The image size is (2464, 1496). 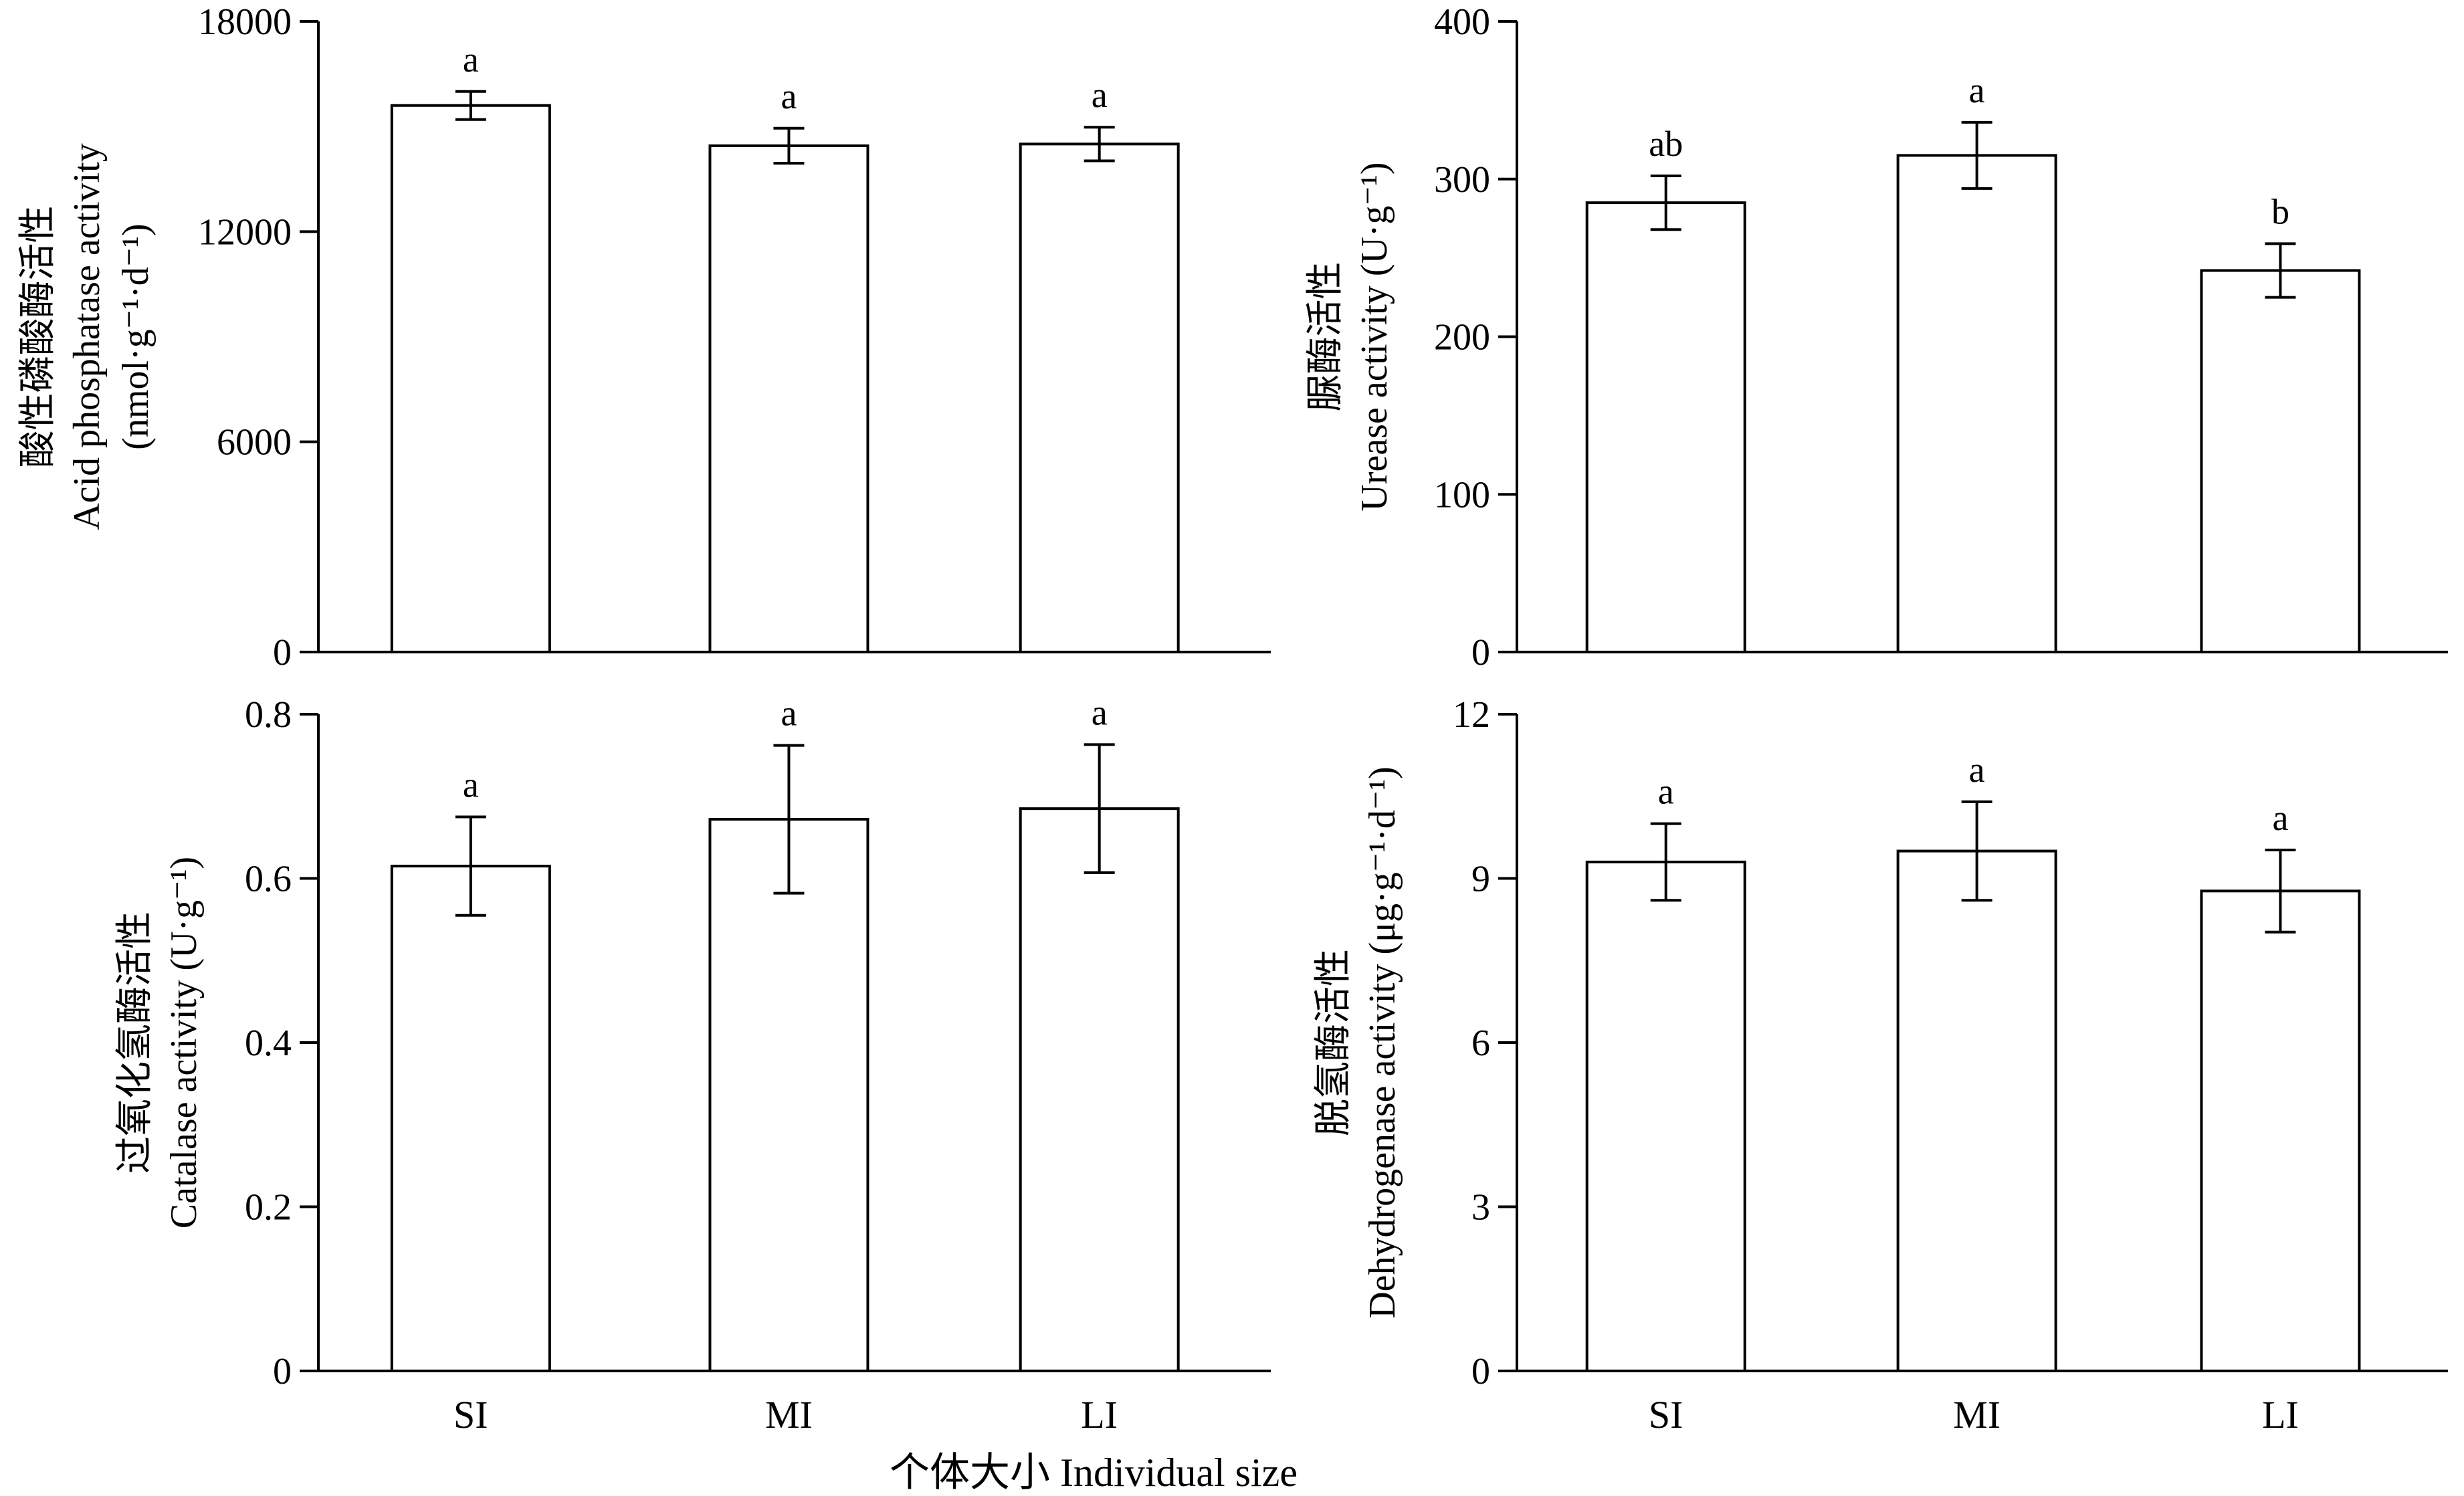 I want to click on y-tick-label: 18000, so click(x=245, y=22).